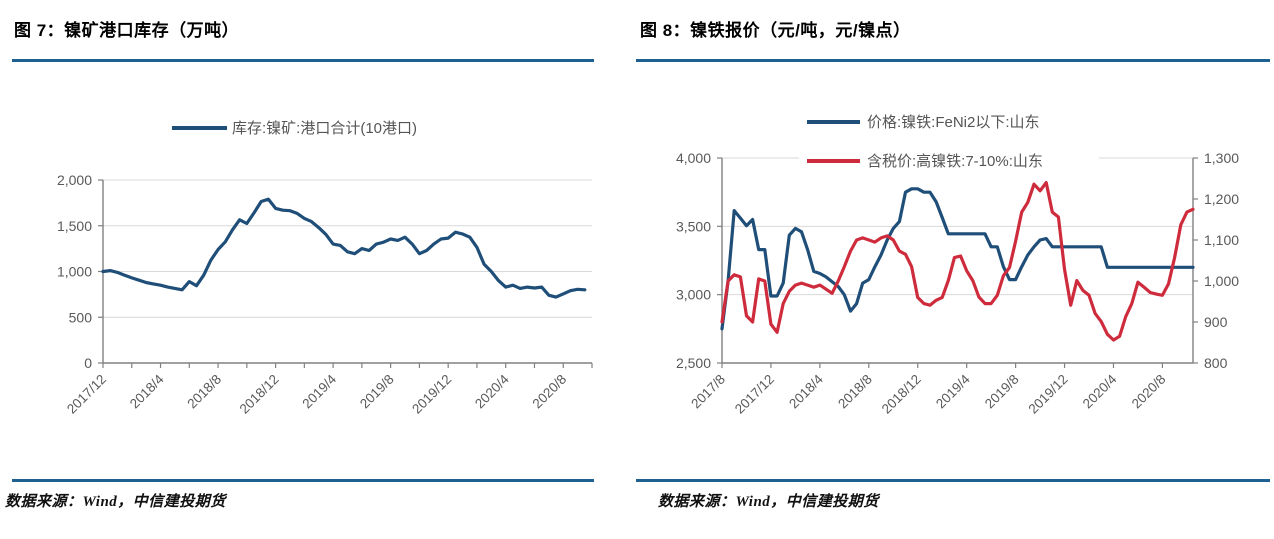  I want to click on x-axis-label: 2017/8, so click(708, 392).